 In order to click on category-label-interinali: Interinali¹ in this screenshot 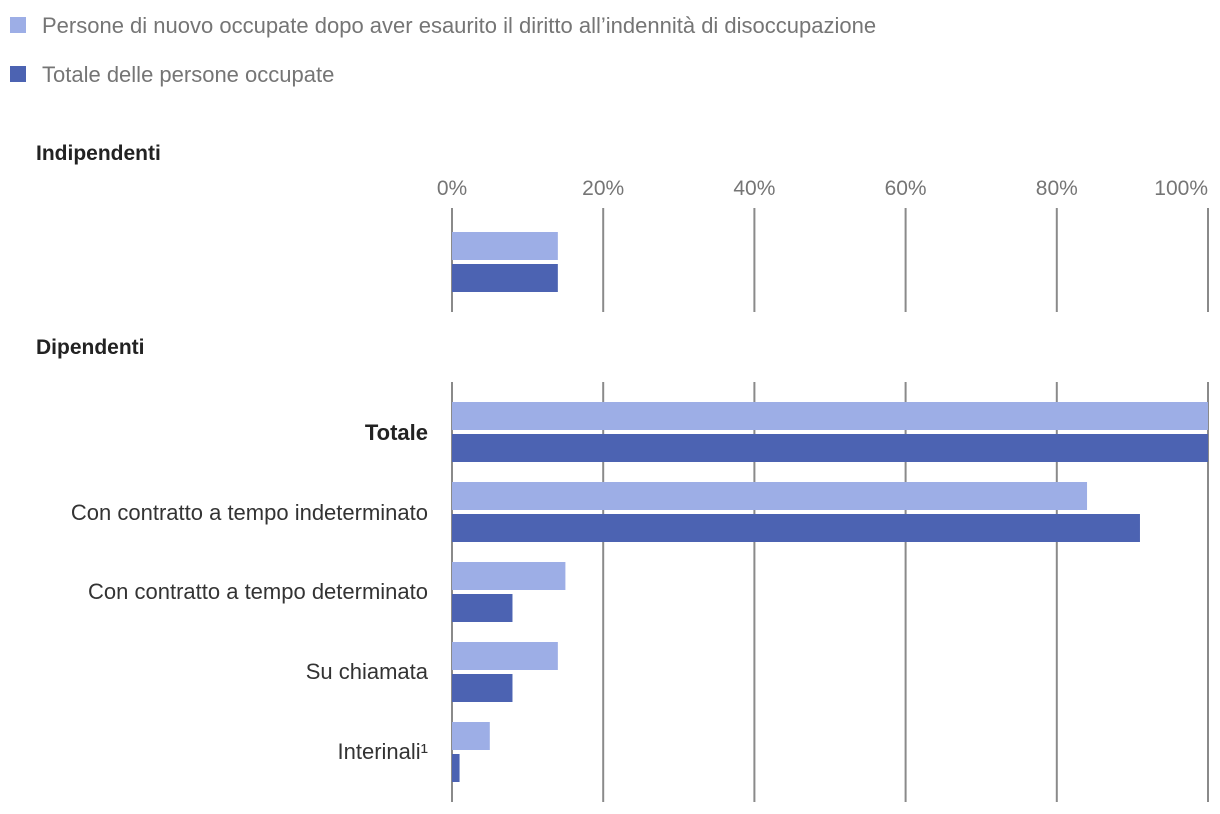, I will do `click(383, 751)`.